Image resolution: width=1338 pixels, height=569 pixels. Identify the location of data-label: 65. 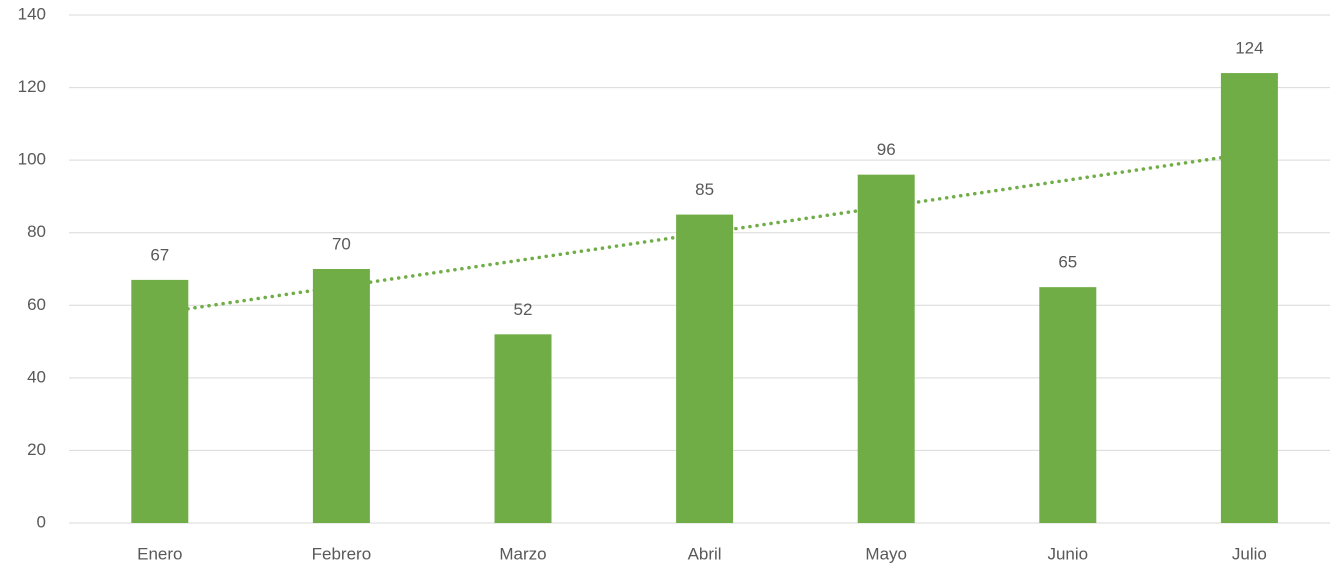
(1067, 262).